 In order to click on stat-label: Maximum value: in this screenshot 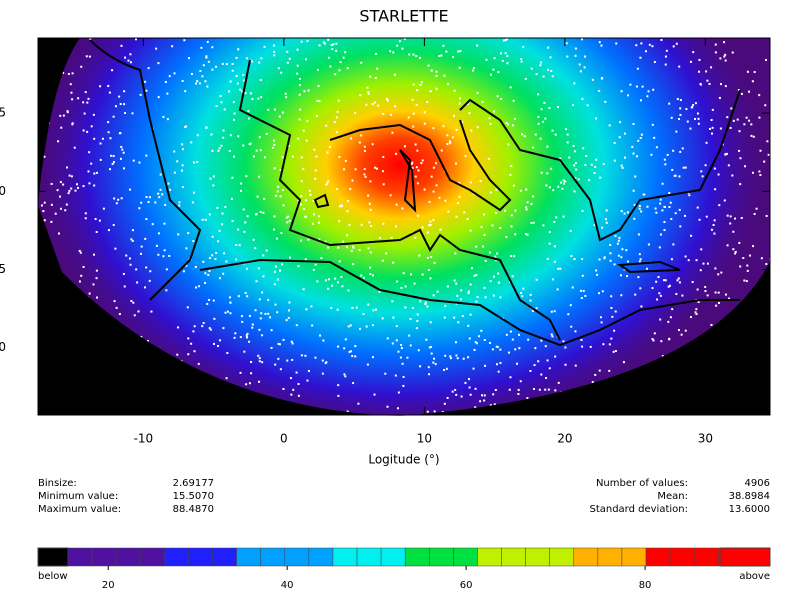, I will do `click(79, 509)`.